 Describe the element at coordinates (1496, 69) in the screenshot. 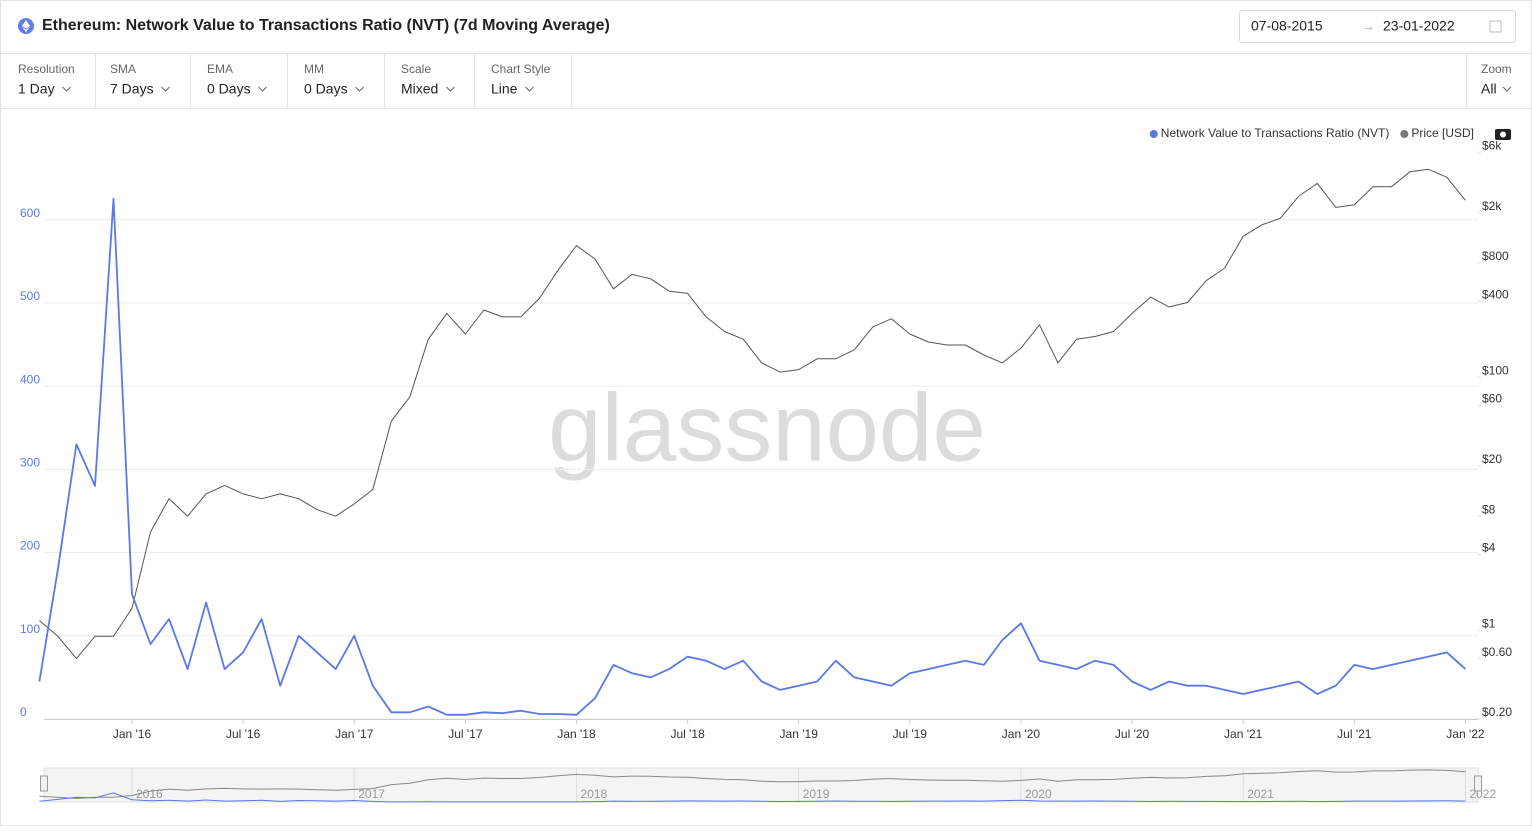

I see `zoom-label: Zoom` at that location.